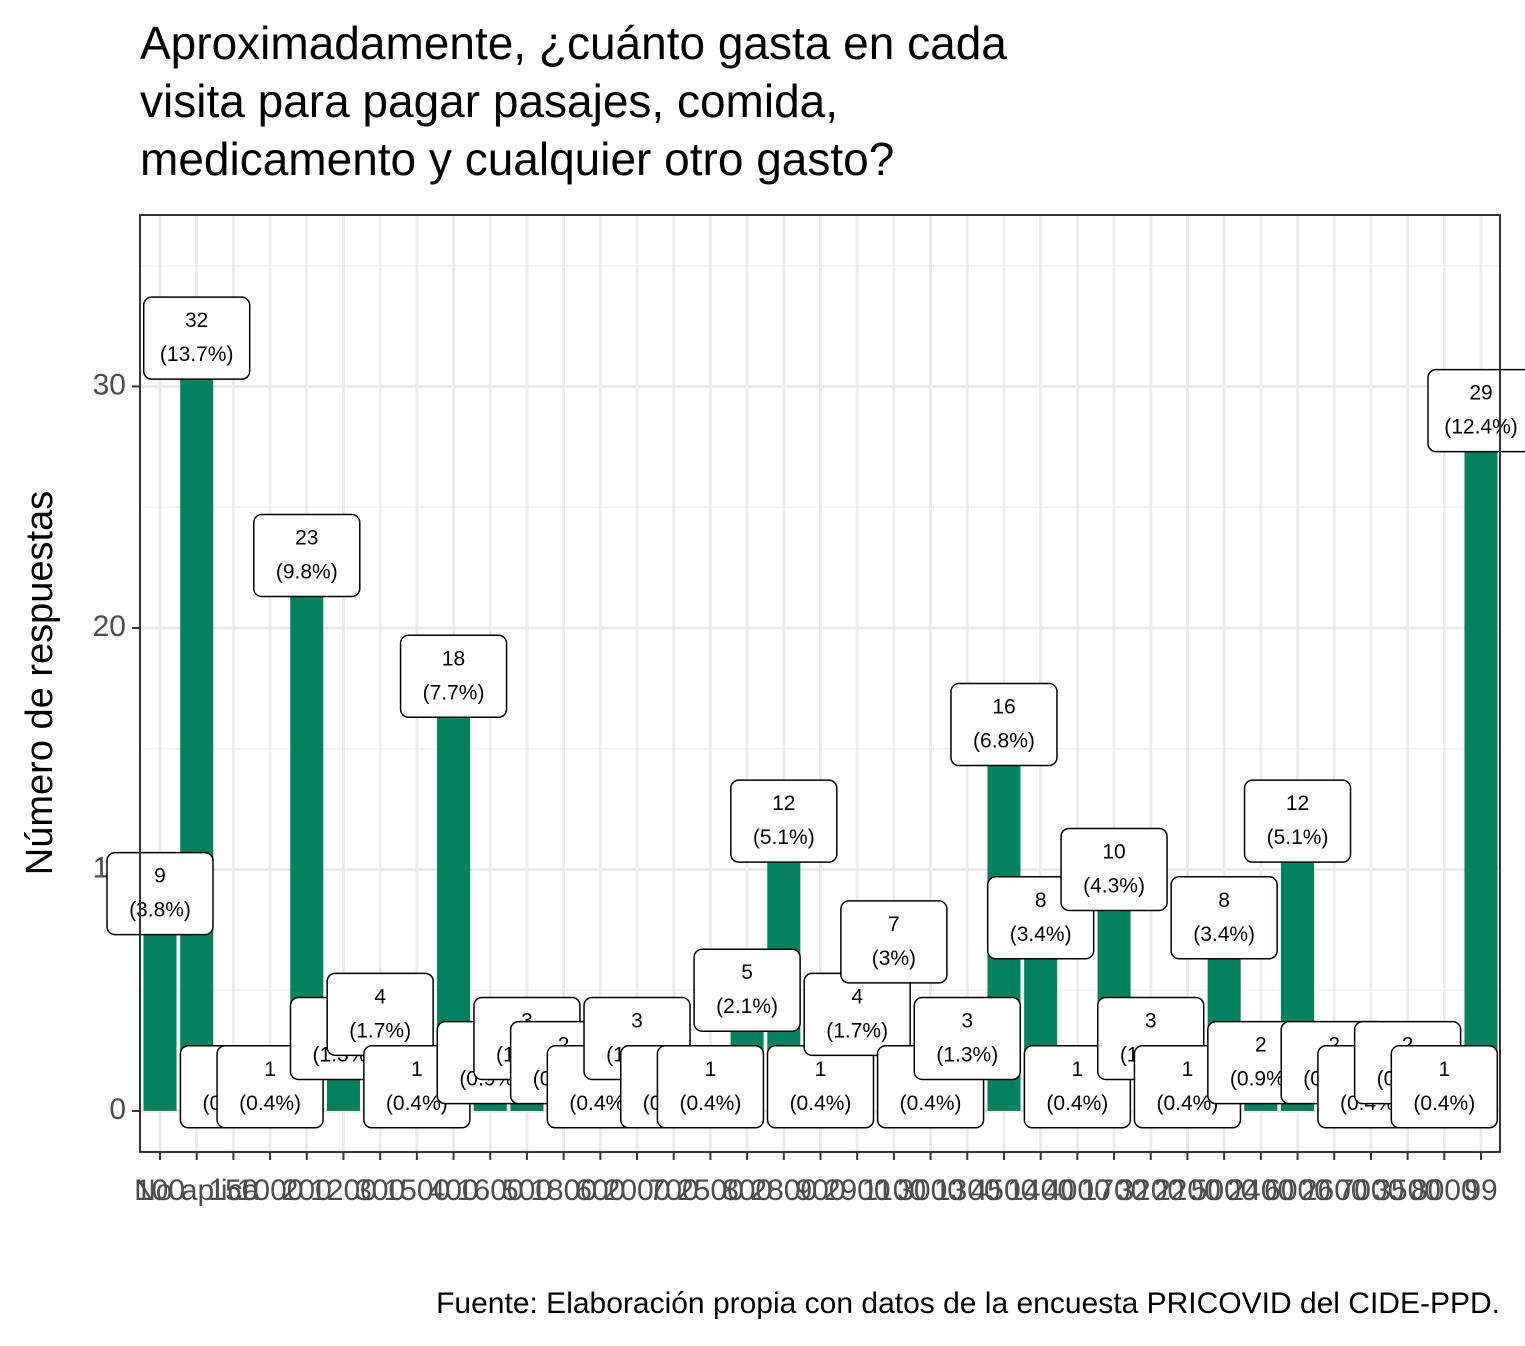  Describe the element at coordinates (783, 1190) in the screenshot. I see `x-tick-label: 2800` at that location.